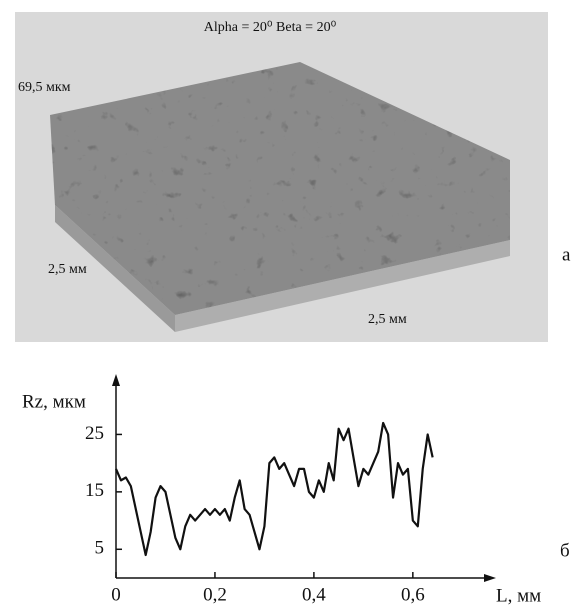 Image resolution: width=575 pixels, height=606 pixels. Describe the element at coordinates (115, 268) in the screenshot. I see `surface-left-wall` at that location.